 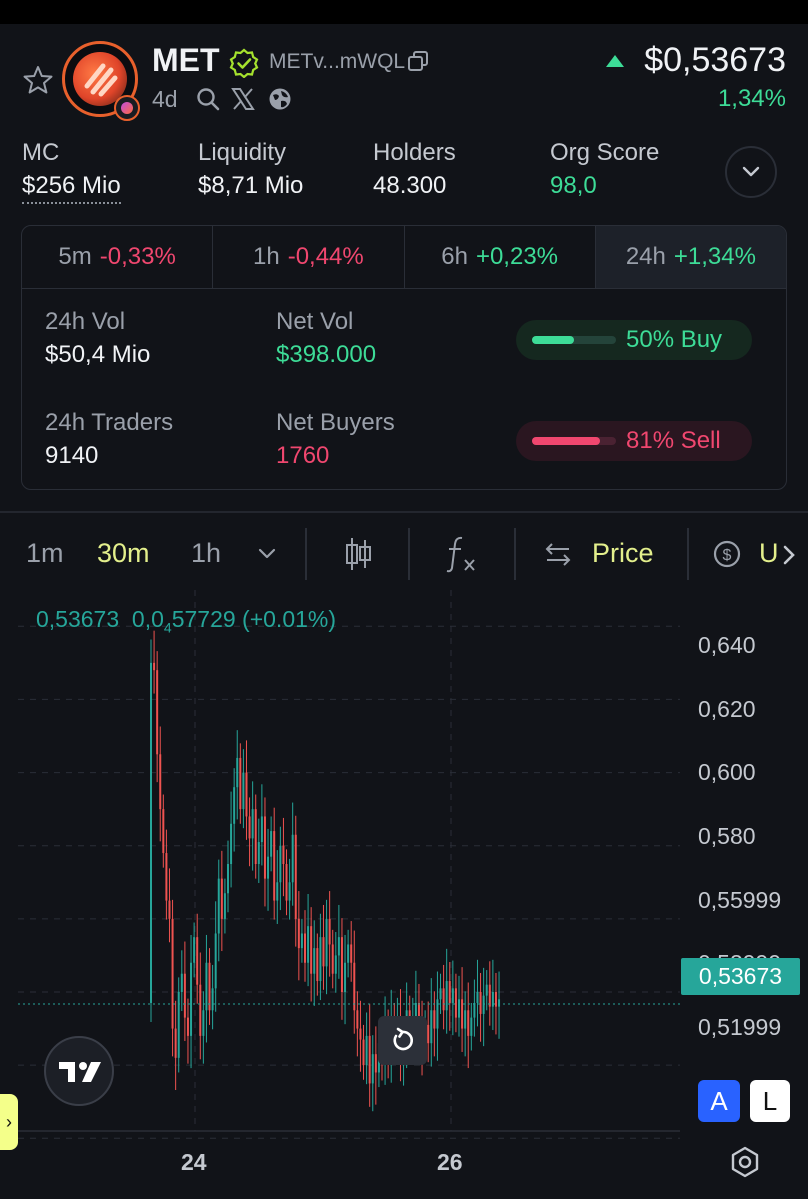 What do you see at coordinates (251, 185) in the screenshot?
I see `stat-value-liquidity: $8,71 Mio` at bounding box center [251, 185].